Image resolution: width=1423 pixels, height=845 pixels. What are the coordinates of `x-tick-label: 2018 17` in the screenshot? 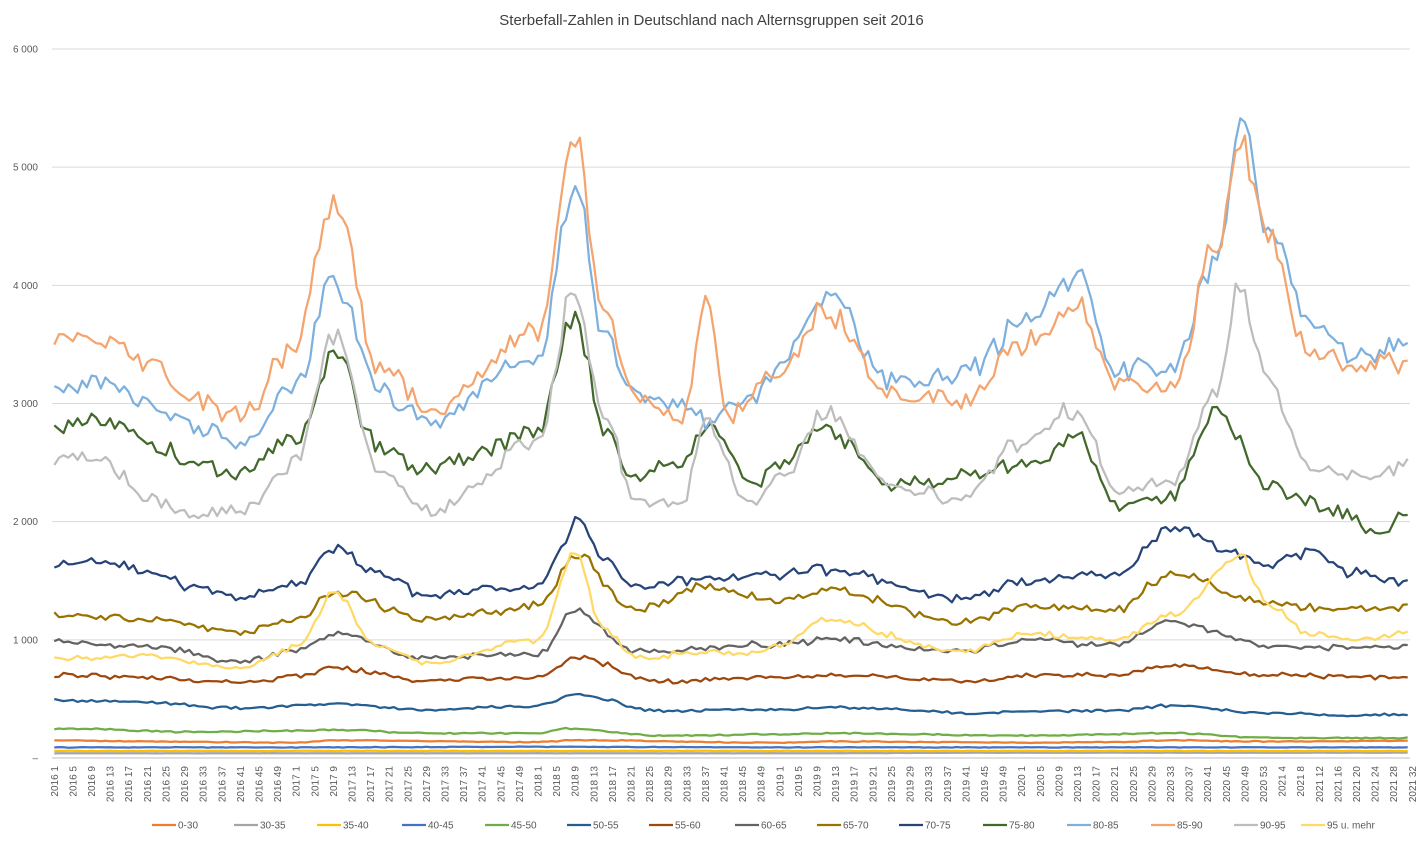 It's located at (613, 784).